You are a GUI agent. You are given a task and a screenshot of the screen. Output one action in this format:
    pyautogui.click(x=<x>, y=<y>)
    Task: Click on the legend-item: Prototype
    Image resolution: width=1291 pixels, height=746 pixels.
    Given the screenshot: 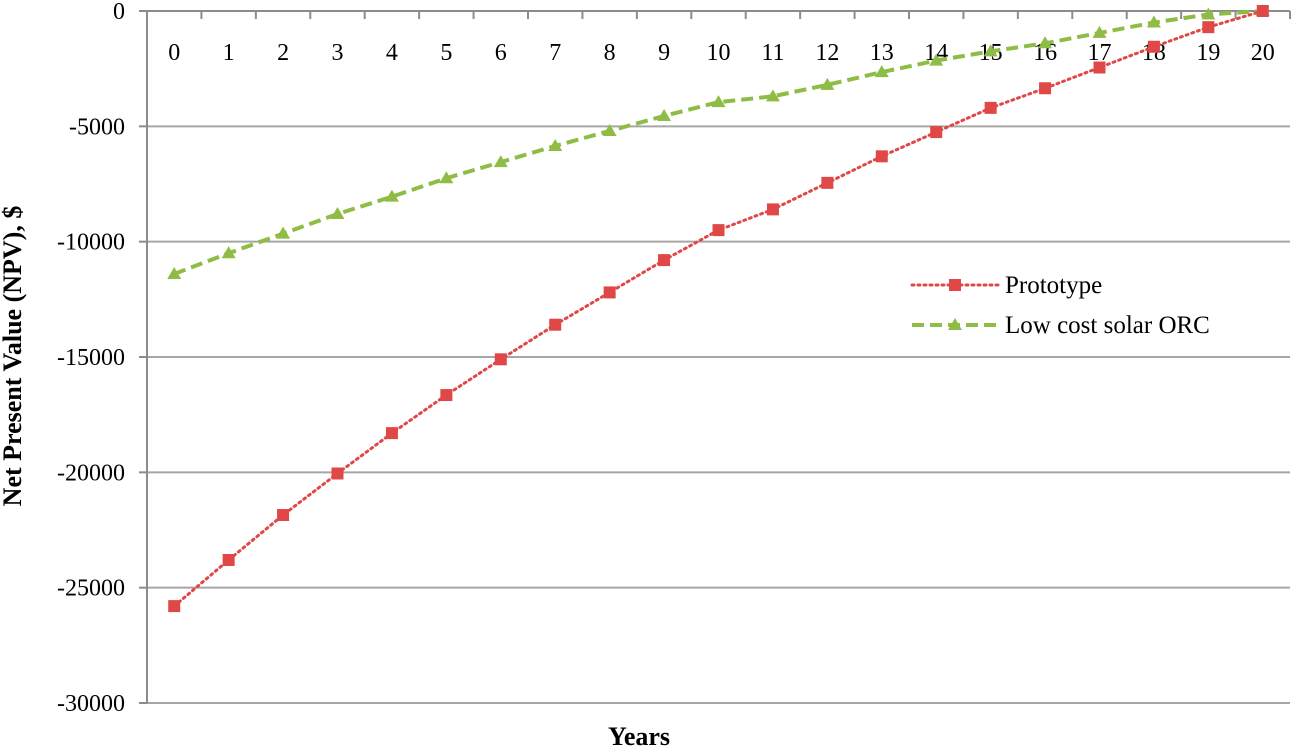 What is the action you would take?
    pyautogui.click(x=1006, y=285)
    